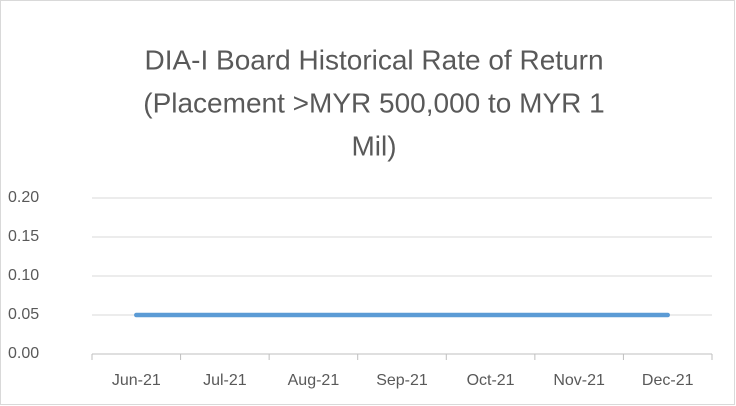  Describe the element at coordinates (314, 380) in the screenshot. I see `x-tick-label: Aug-21` at that location.